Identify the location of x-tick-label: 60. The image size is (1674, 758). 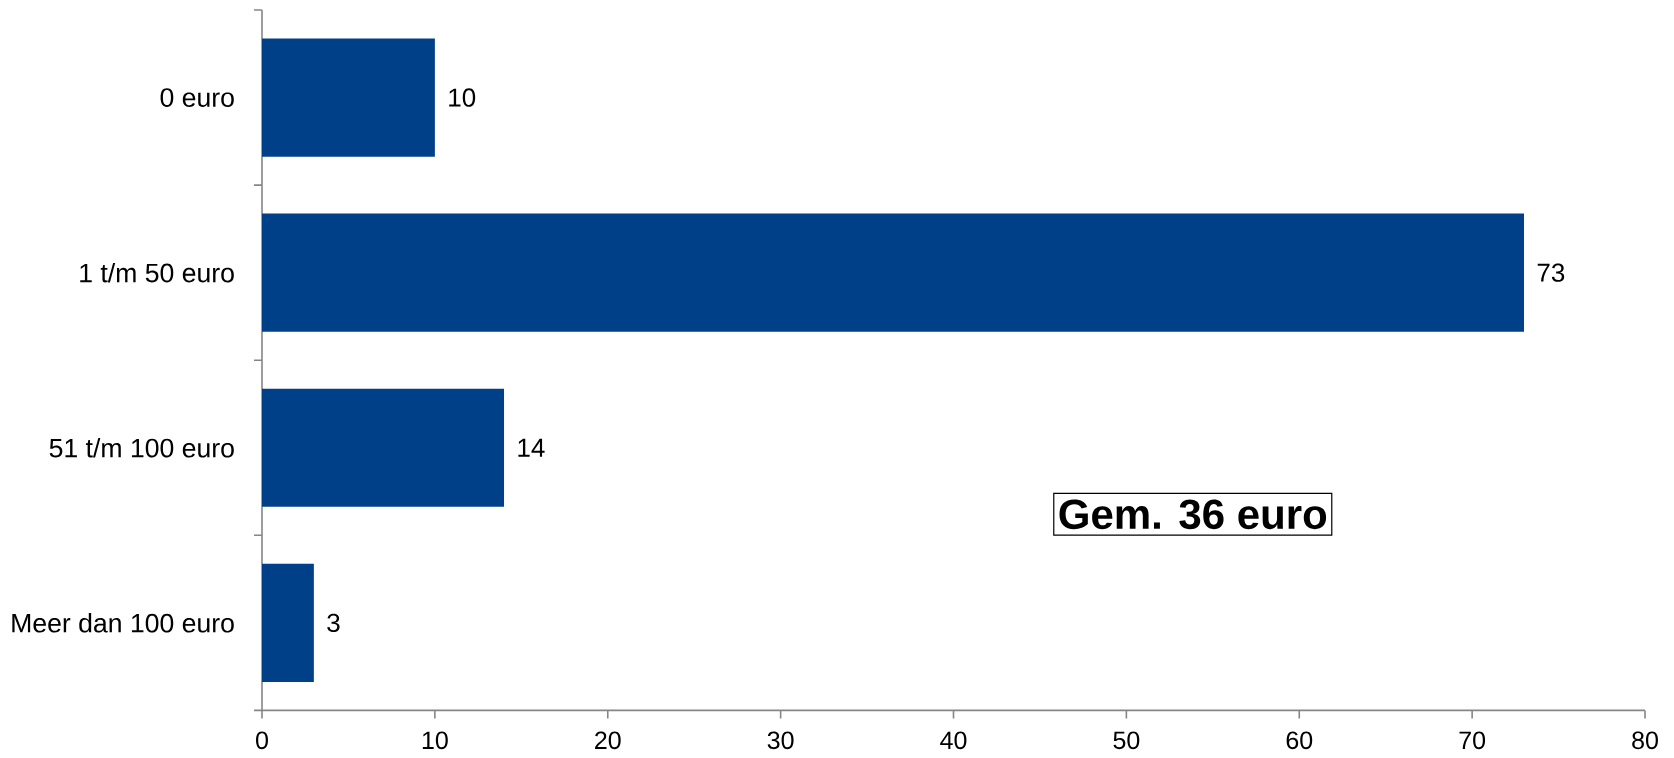
(1299, 740).